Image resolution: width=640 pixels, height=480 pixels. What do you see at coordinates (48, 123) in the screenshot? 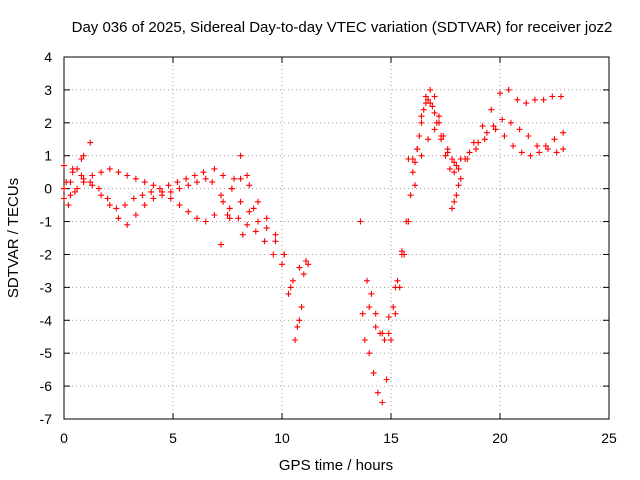
I see `y-tick-label: 2` at bounding box center [48, 123].